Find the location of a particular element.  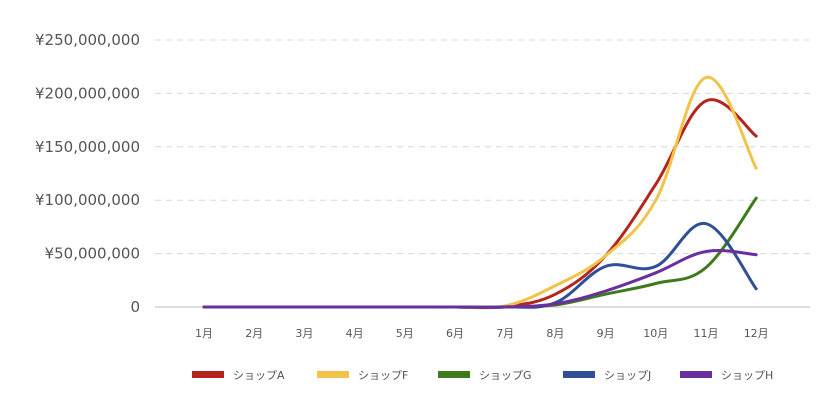

legend-label: ショップA is located at coordinates (259, 375).